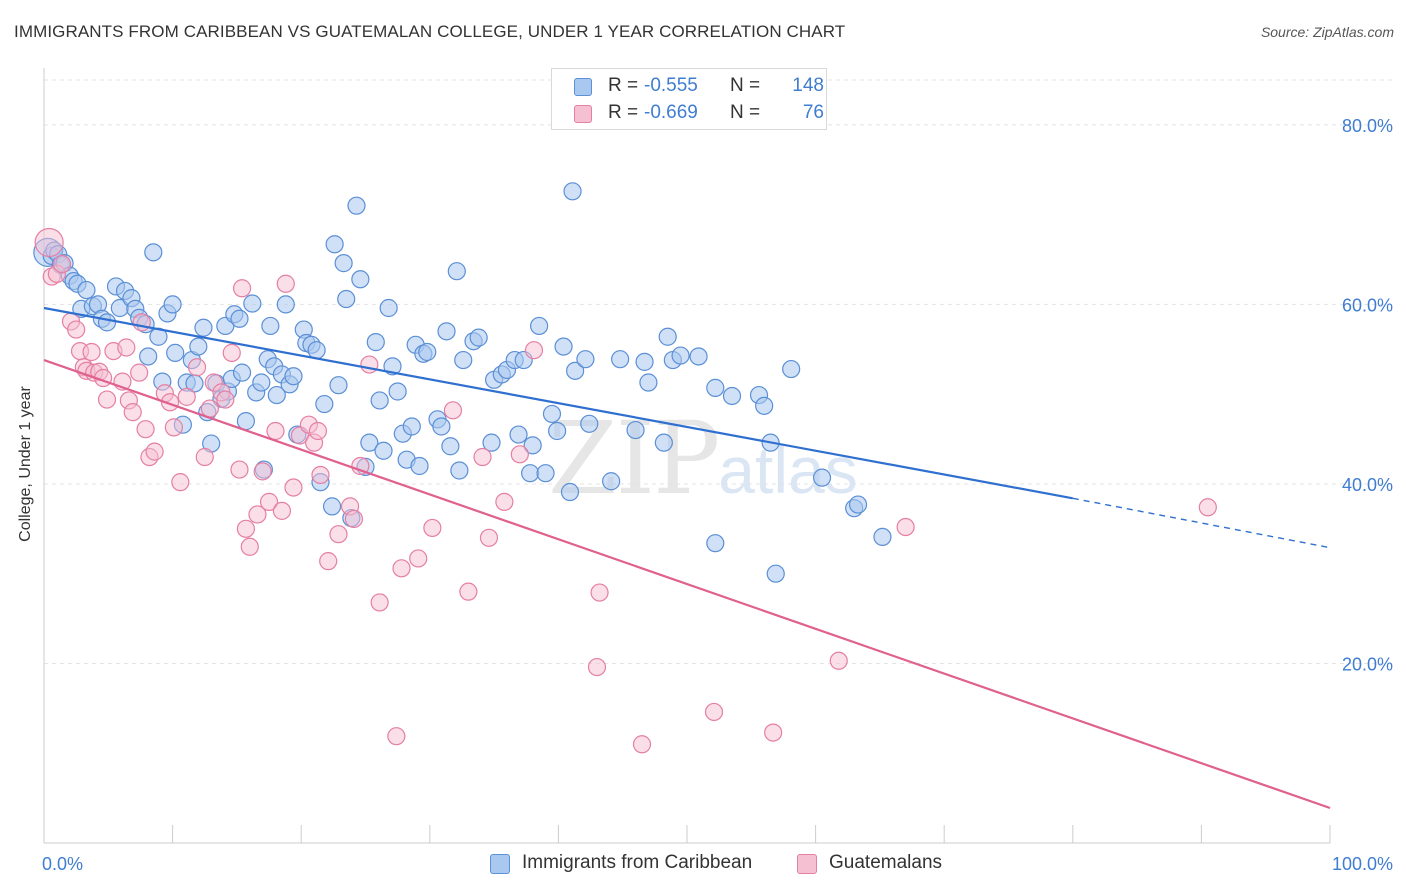 This screenshot has height=892, width=1406. What do you see at coordinates (25, 464) in the screenshot?
I see `y-axis-label: College, Under 1 year` at bounding box center [25, 464].